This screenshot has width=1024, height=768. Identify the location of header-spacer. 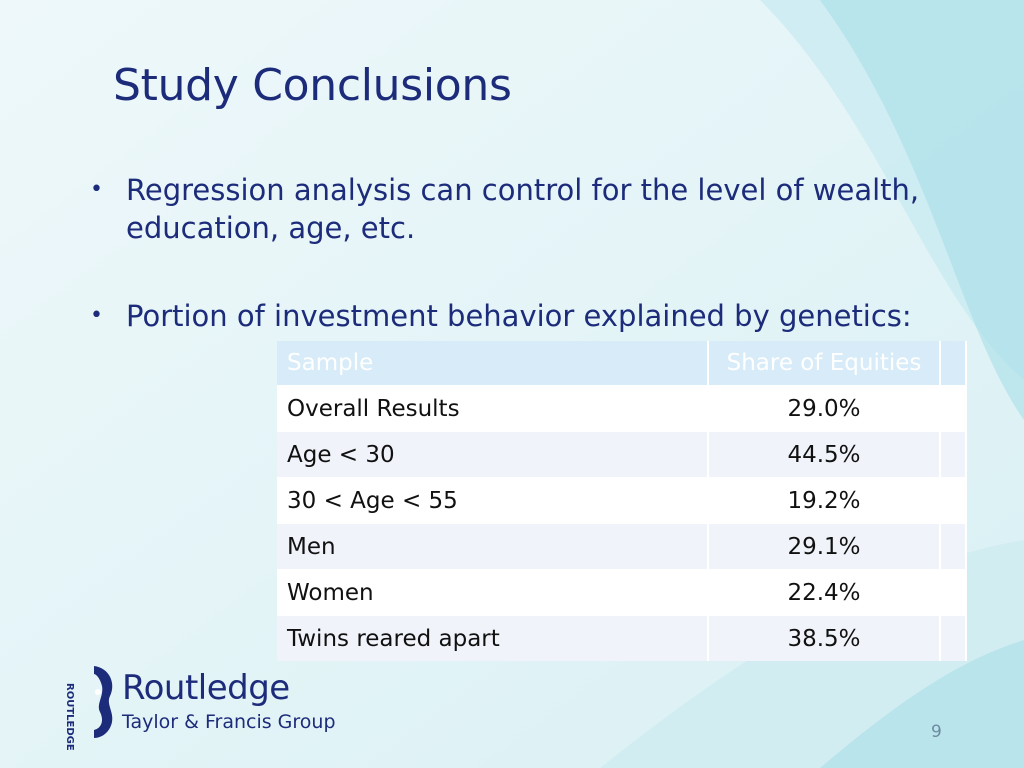
(953, 363).